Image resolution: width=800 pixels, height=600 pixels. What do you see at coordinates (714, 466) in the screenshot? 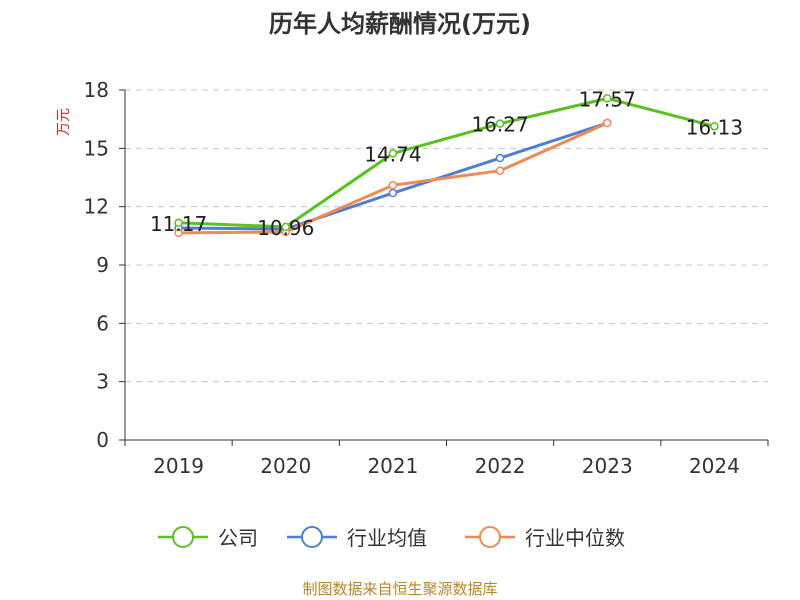
I see `x-tick-label: 2024` at bounding box center [714, 466].